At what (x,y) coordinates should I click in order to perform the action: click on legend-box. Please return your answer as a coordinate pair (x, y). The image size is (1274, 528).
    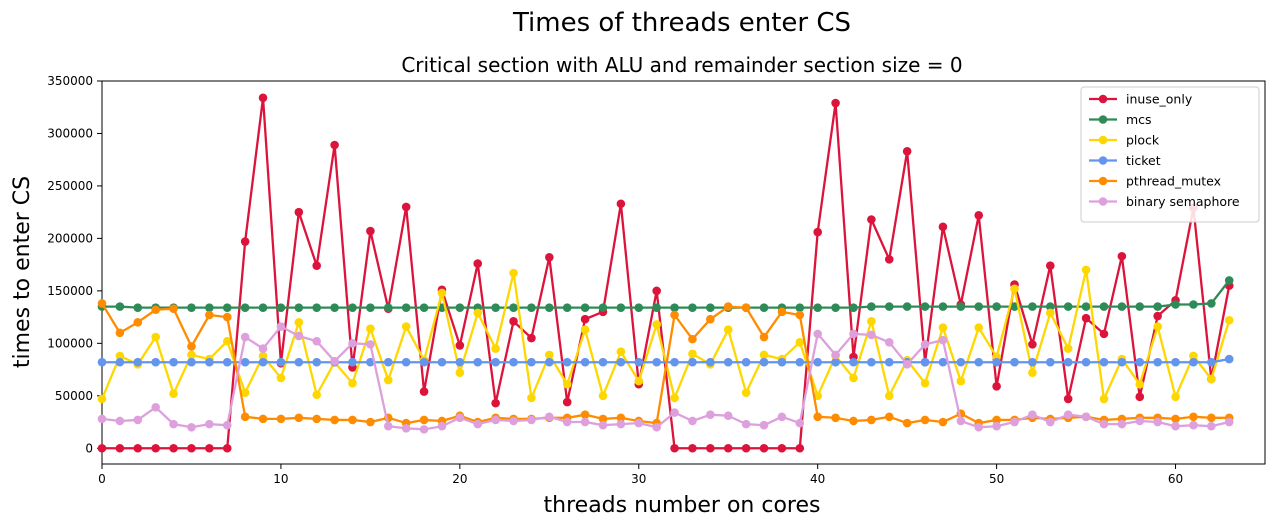
    Looking at the image, I should click on (1170, 154).